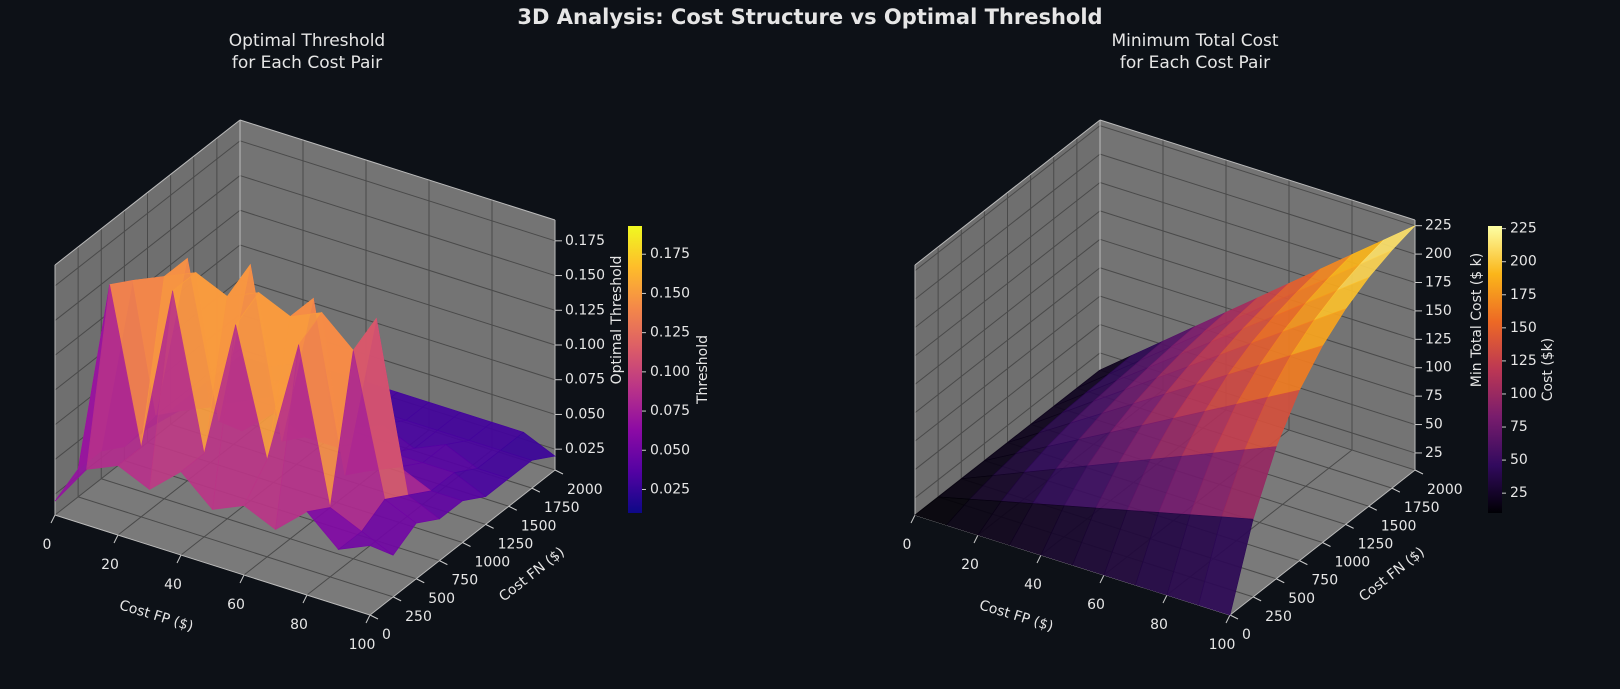  Describe the element at coordinates (670, 333) in the screenshot. I see `colorbar-tick-label: 0.125` at that location.